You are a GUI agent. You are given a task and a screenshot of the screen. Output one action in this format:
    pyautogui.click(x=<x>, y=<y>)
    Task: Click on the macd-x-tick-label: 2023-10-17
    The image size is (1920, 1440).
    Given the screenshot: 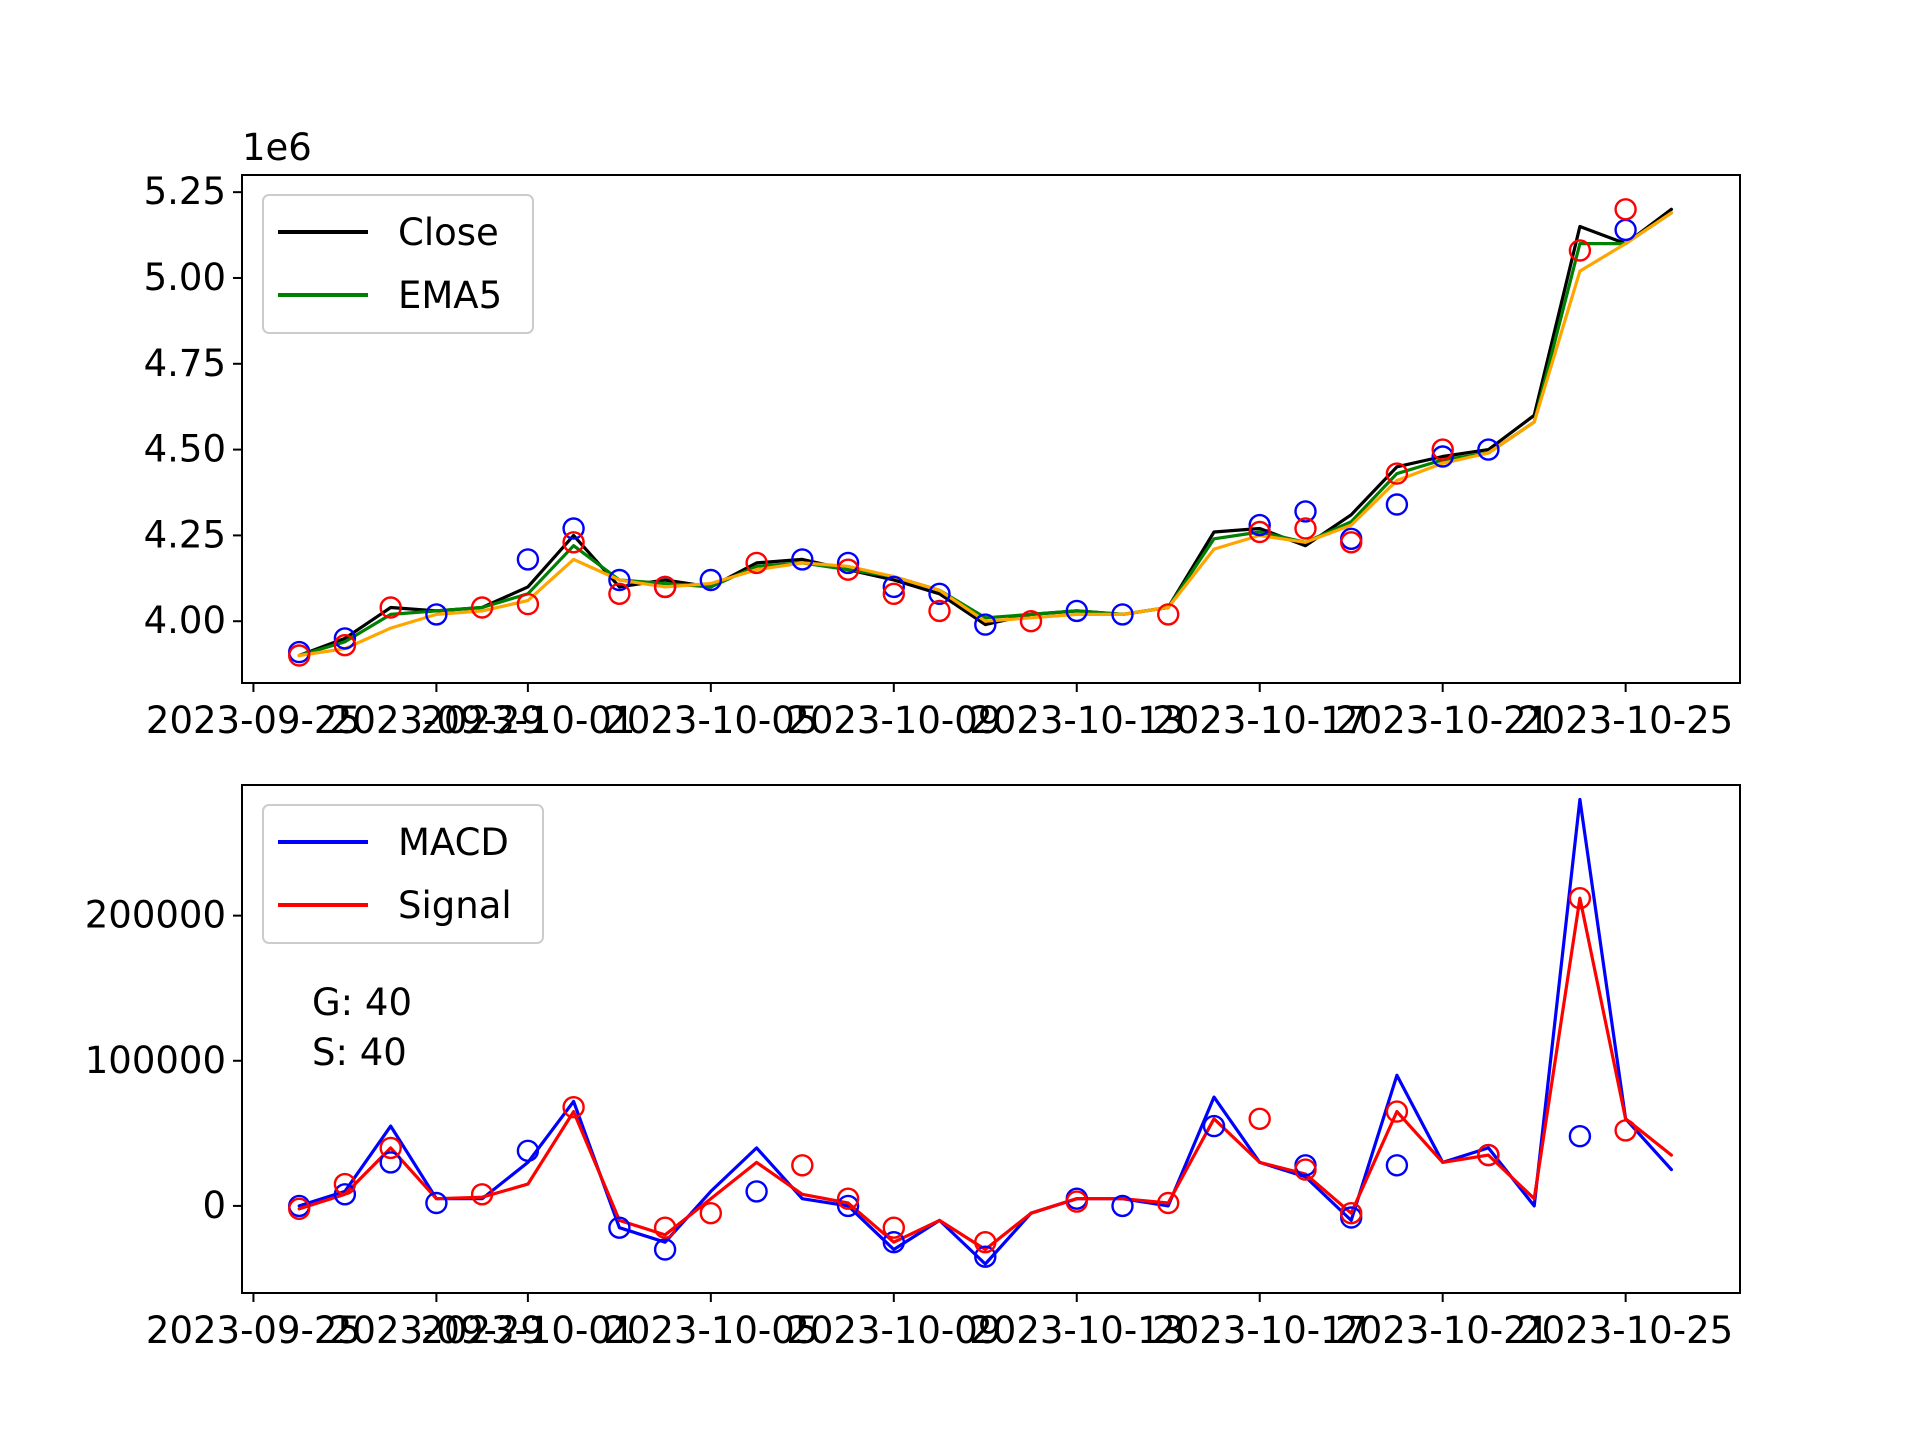 What is the action you would take?
    pyautogui.click(x=1259, y=1330)
    